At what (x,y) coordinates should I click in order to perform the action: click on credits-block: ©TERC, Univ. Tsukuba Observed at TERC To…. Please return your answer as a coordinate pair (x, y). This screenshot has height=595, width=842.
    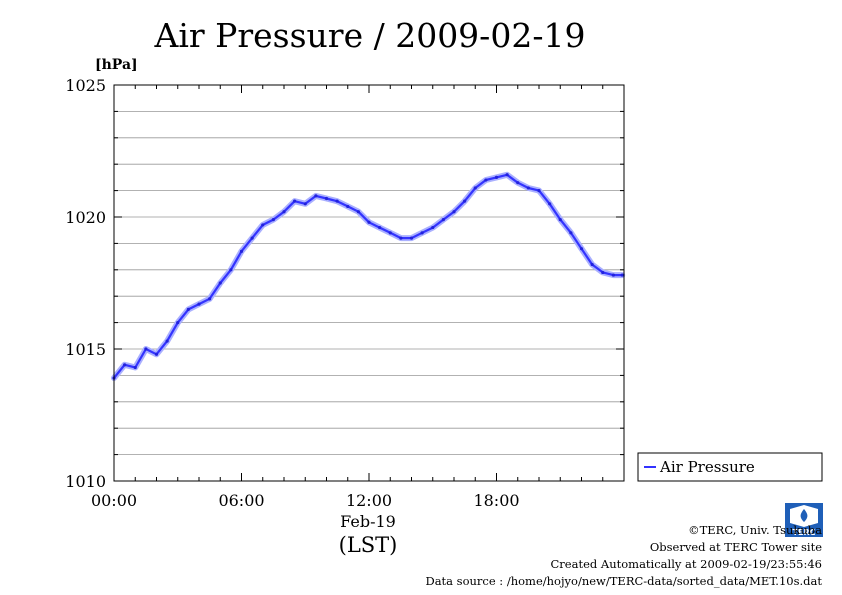
    Looking at the image, I should click on (623, 556).